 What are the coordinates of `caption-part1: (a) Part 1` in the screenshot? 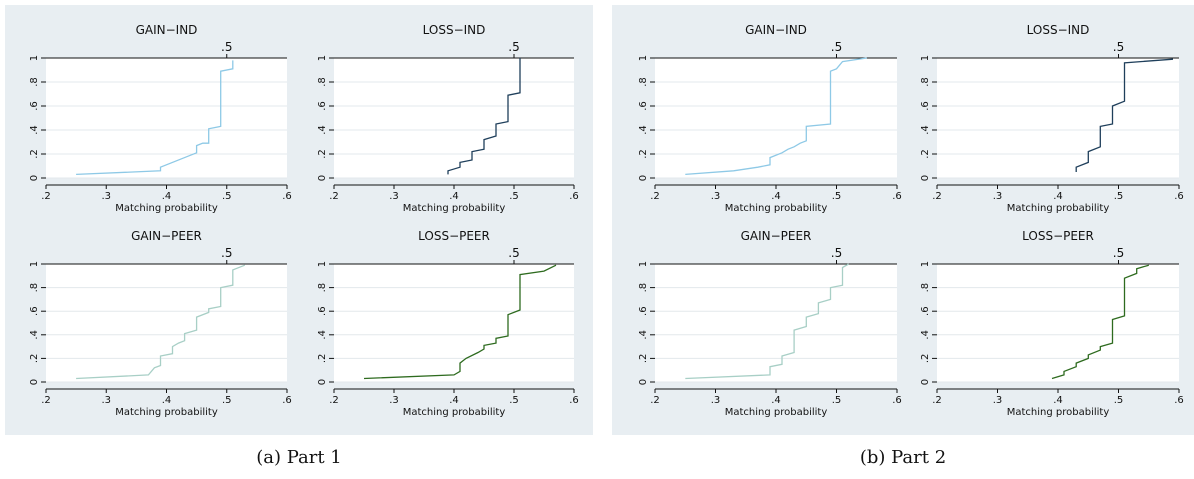 It's located at (299, 457).